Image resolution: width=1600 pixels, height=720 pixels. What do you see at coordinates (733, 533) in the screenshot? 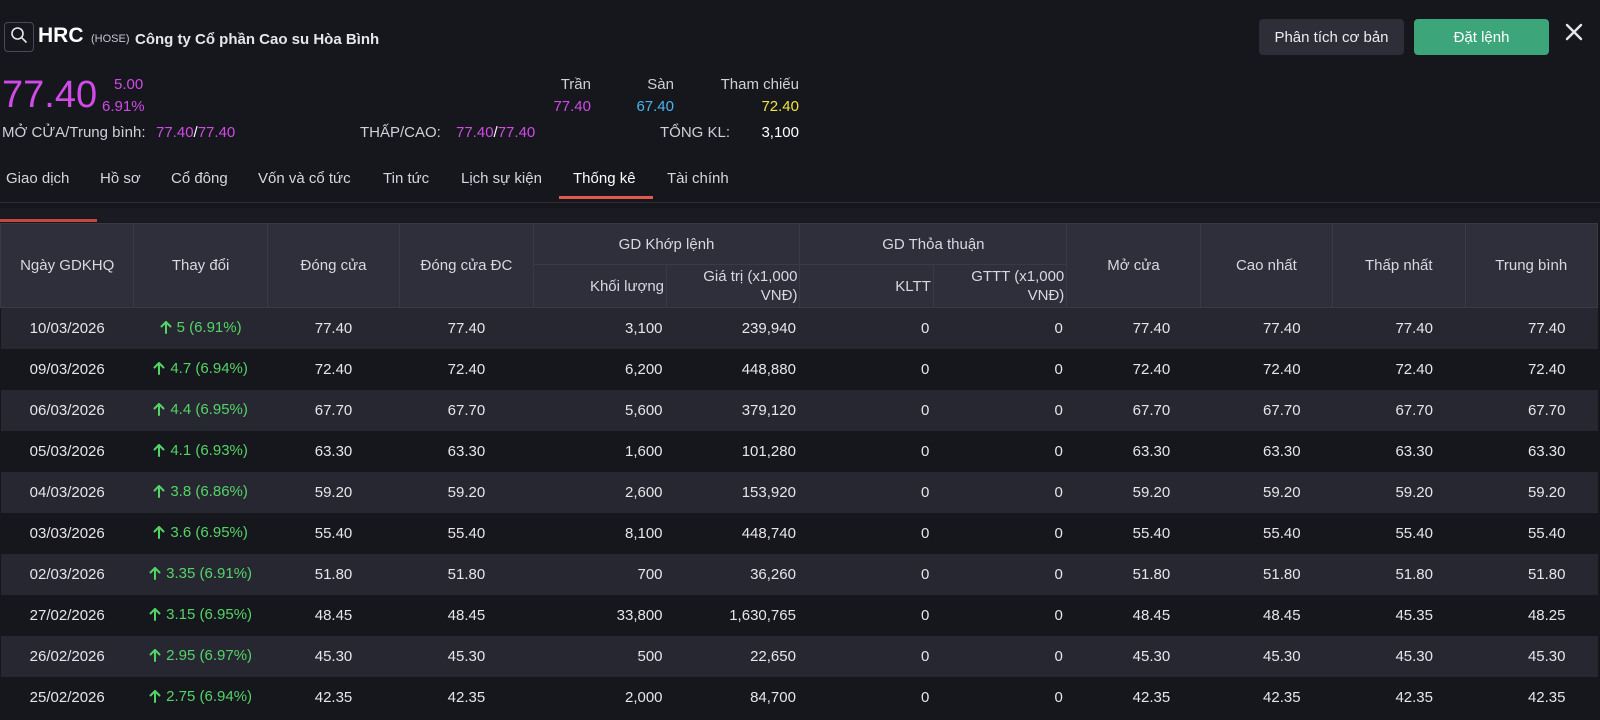
I see `cell-value: 448,740` at bounding box center [733, 533].